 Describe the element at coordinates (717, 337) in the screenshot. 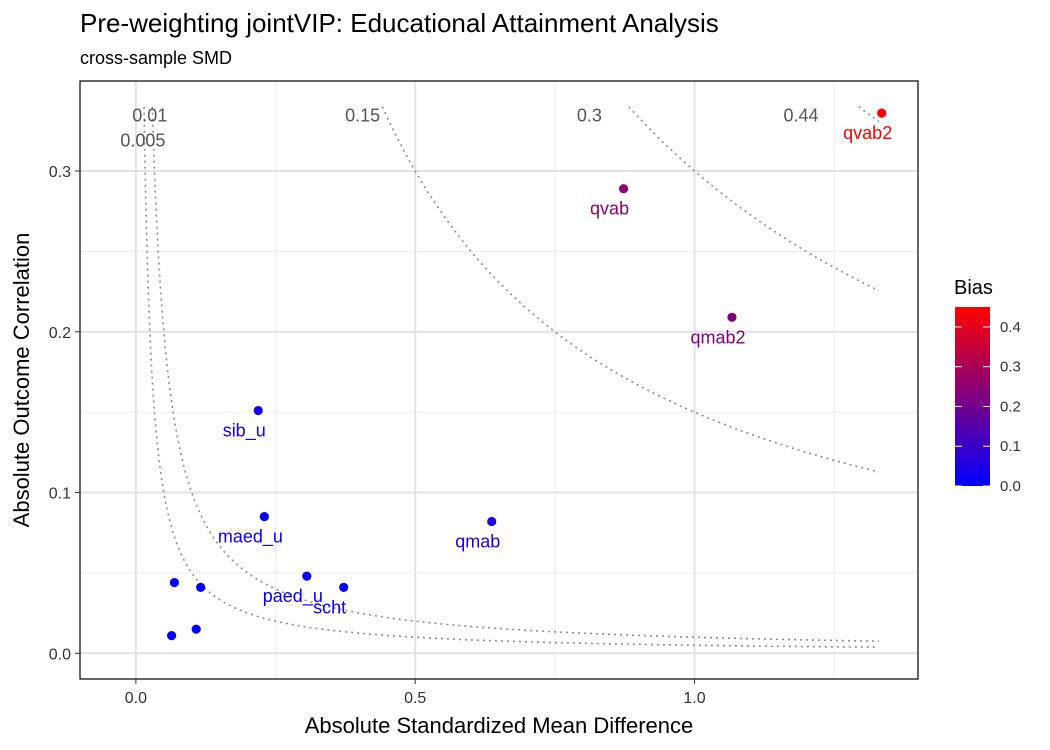

I see `point-label: qmab2` at that location.